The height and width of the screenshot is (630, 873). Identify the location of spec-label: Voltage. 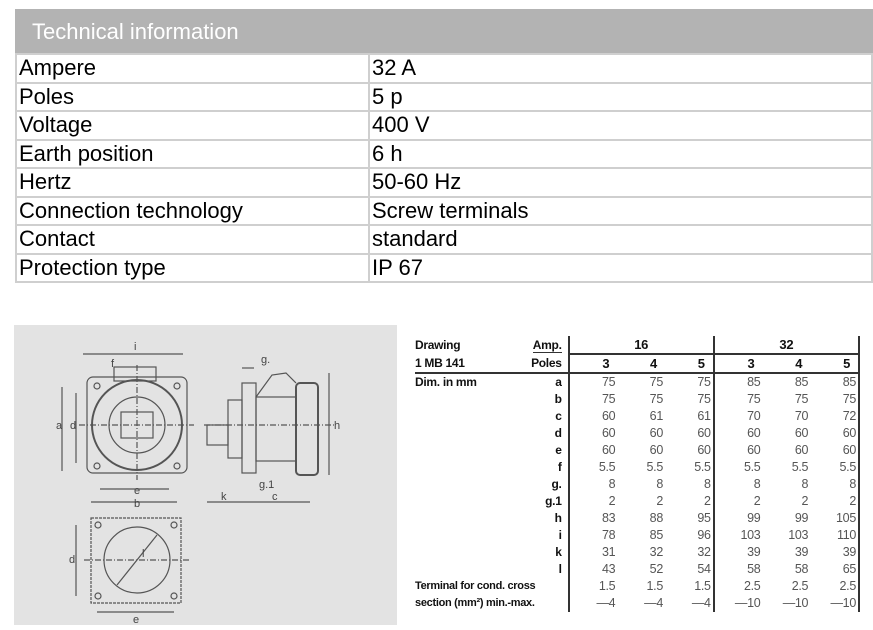
(192, 125).